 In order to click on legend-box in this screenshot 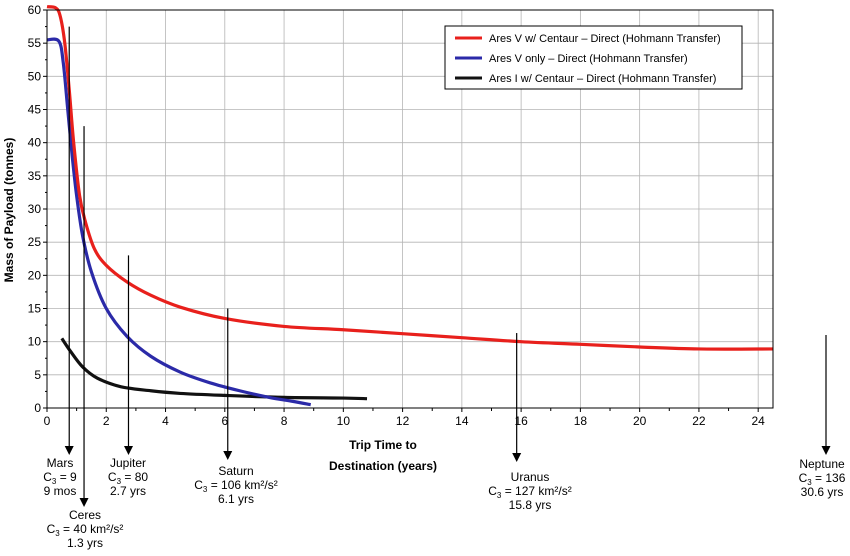, I will do `click(593, 57)`.